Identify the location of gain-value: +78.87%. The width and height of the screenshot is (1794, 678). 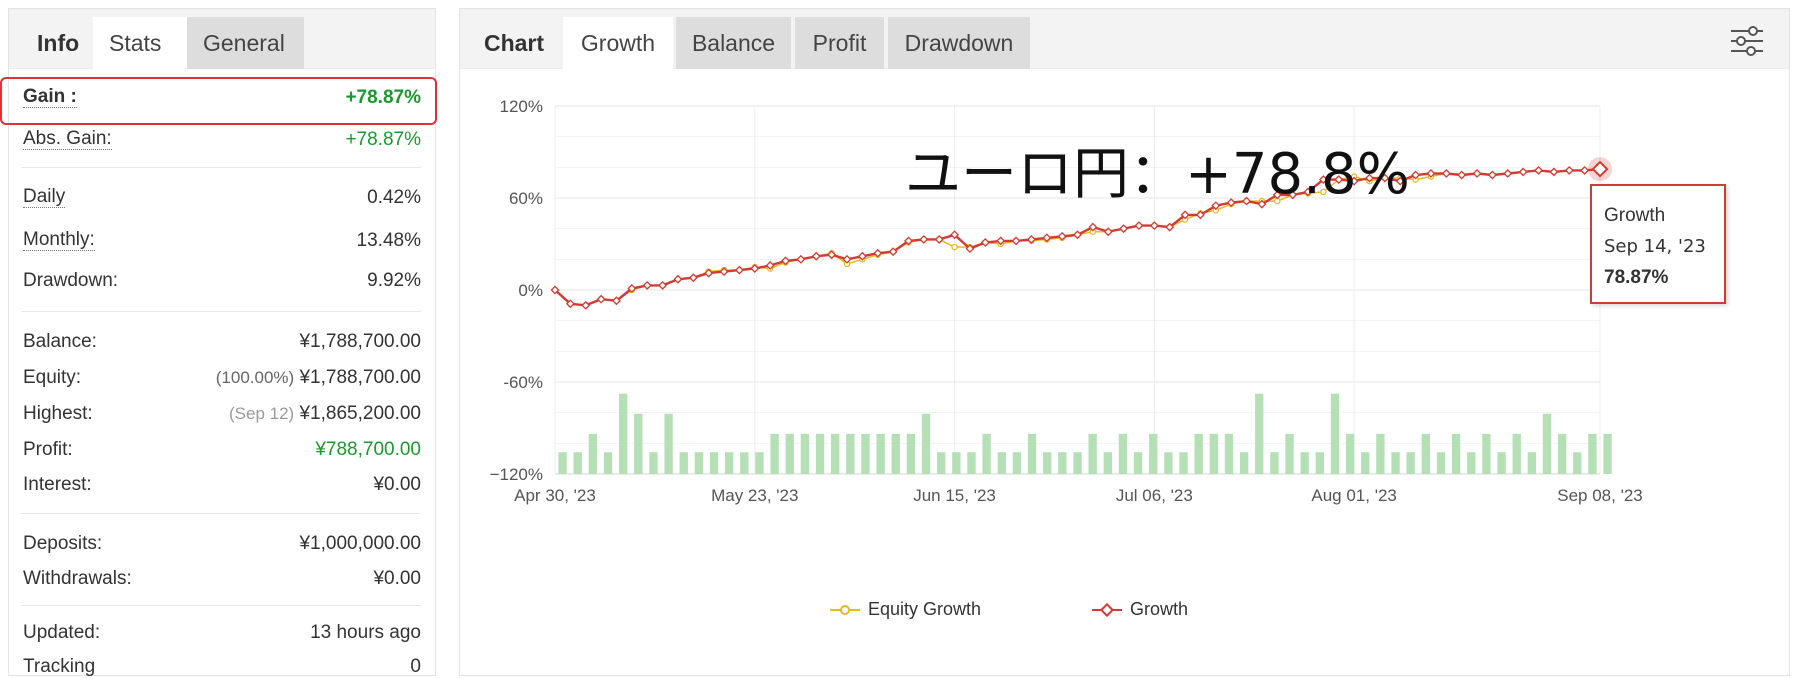
(383, 97).